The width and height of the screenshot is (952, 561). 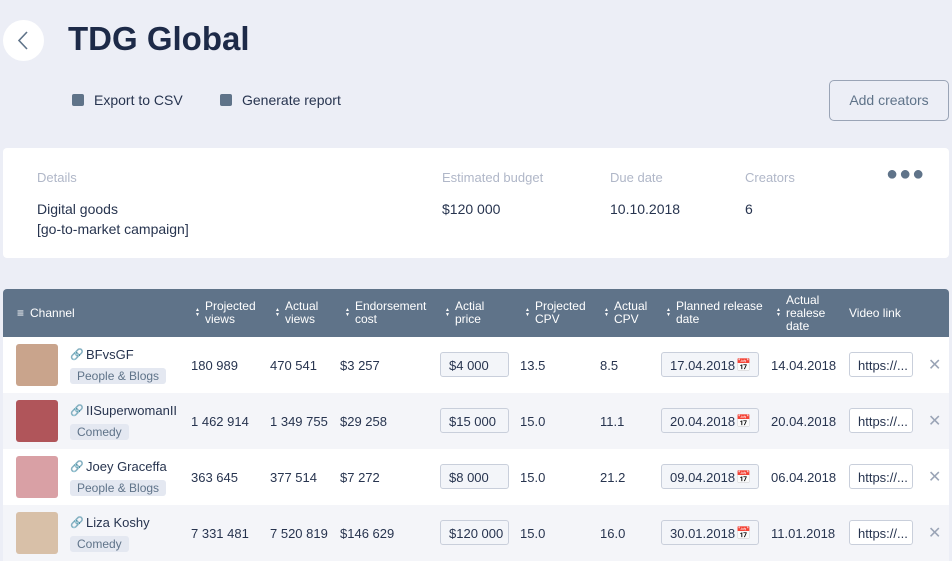 I want to click on export-csv: Export to CSV, so click(x=127, y=100).